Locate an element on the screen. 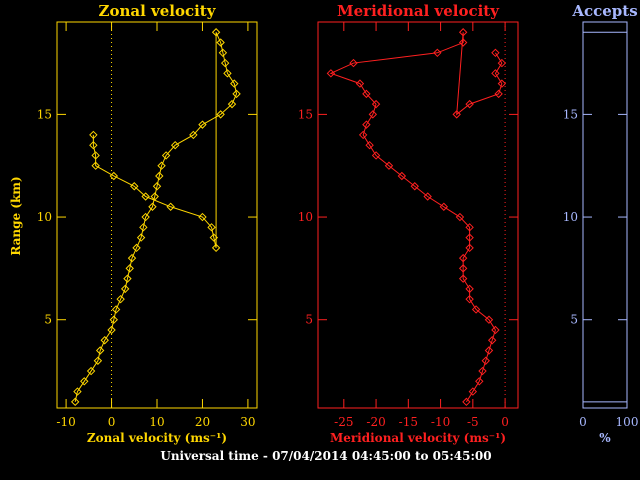 The image size is (640, 480). meridional-x-tick-label: -5 is located at coordinates (473, 422).